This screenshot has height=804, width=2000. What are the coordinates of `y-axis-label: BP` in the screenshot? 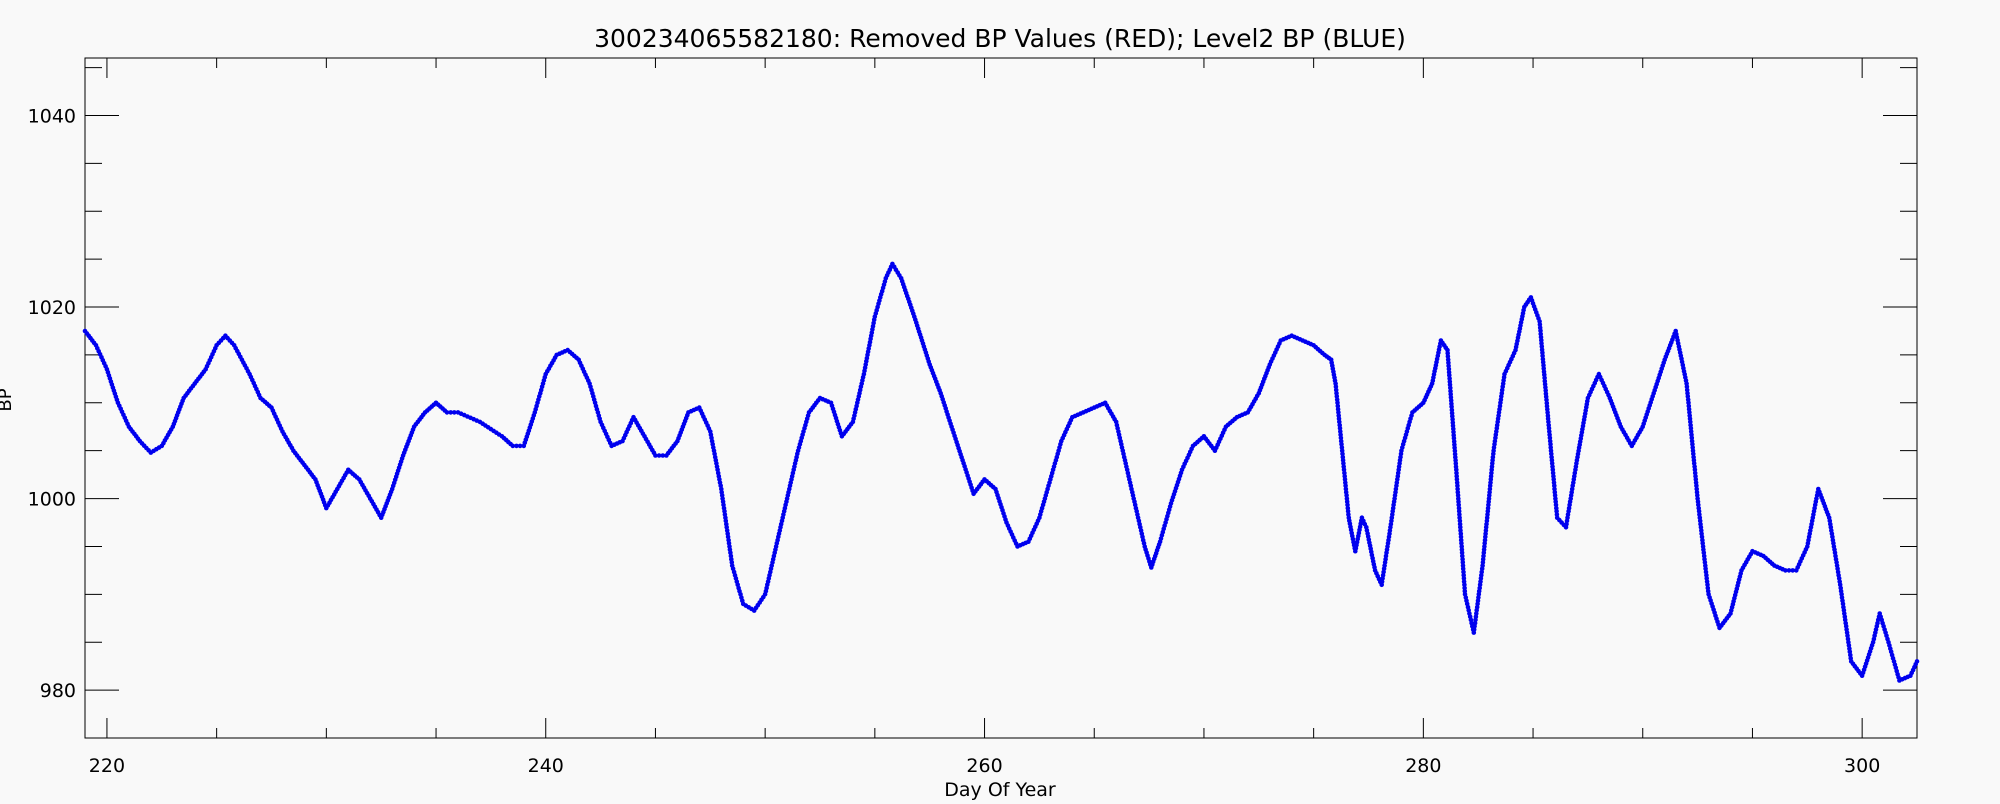 It's located at (8, 399).